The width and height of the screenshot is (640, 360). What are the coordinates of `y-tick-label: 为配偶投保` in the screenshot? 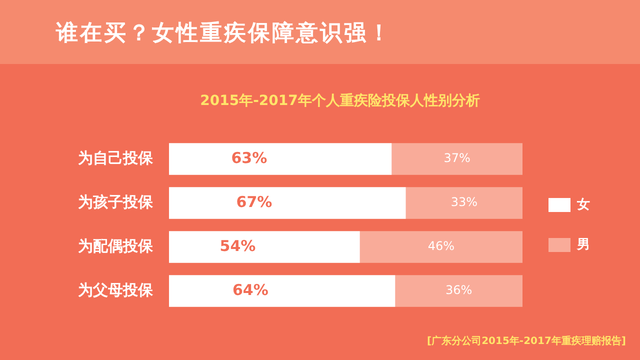 It's located at (116, 245).